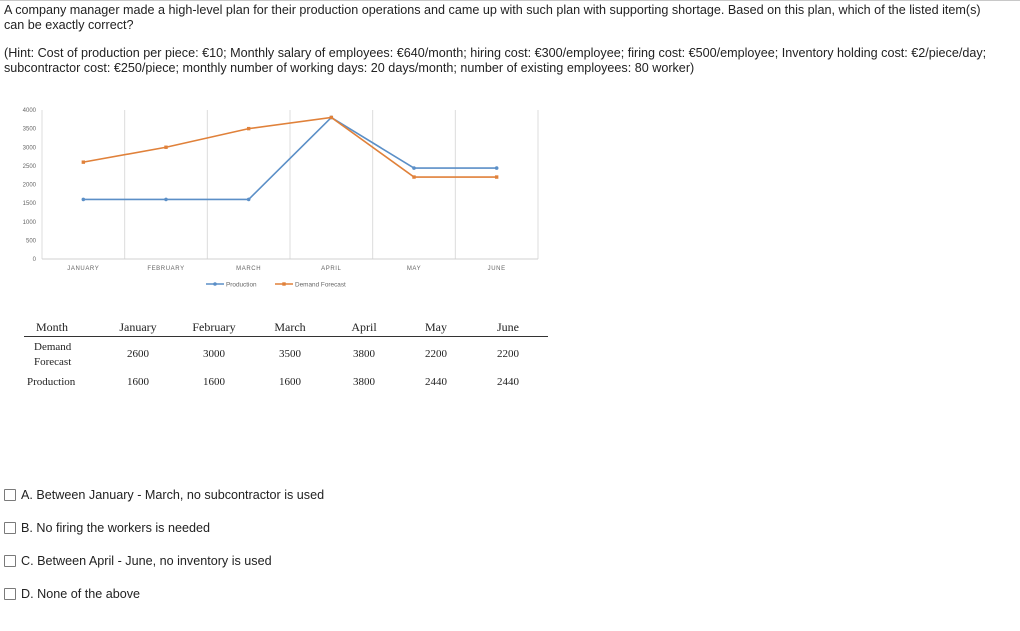 The height and width of the screenshot is (631, 1020). Describe the element at coordinates (83, 269) in the screenshot. I see `chart-x-tick-label: JANUARY` at that location.